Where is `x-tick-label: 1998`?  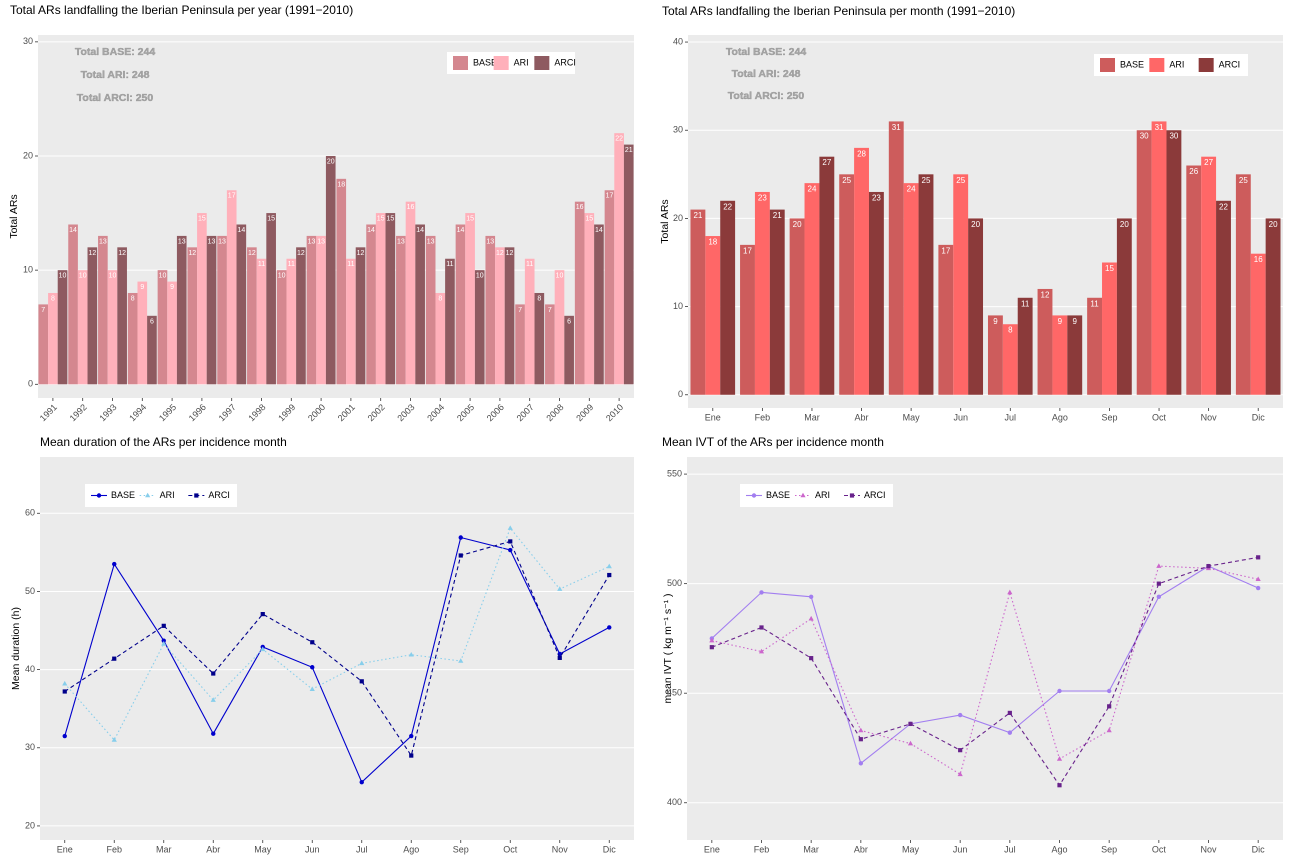
x-tick-label: 1998 is located at coordinates (256, 412).